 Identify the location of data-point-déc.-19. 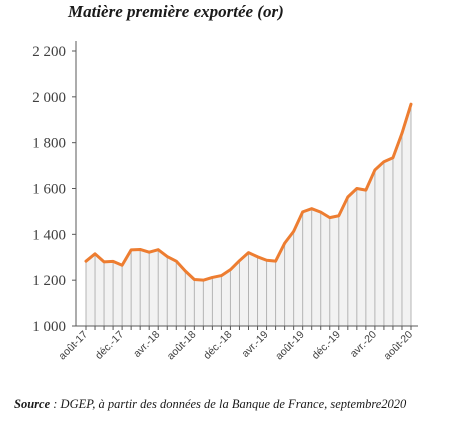
(338, 215).